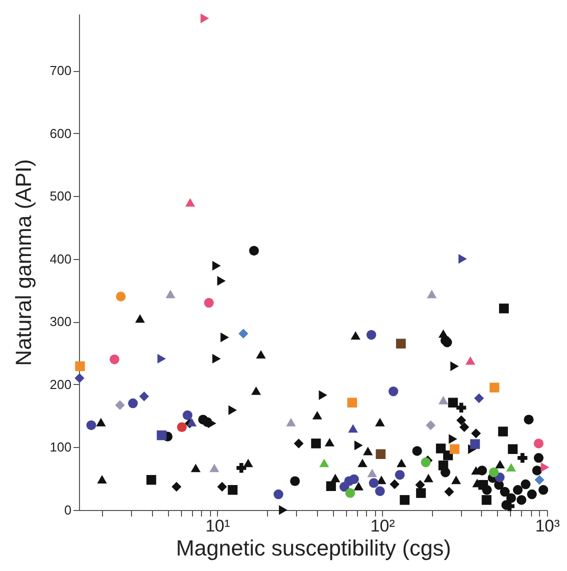 Image resolution: width=567 pixels, height=571 pixels. What do you see at coordinates (68, 510) in the screenshot?
I see `y-tick-label: 0` at bounding box center [68, 510].